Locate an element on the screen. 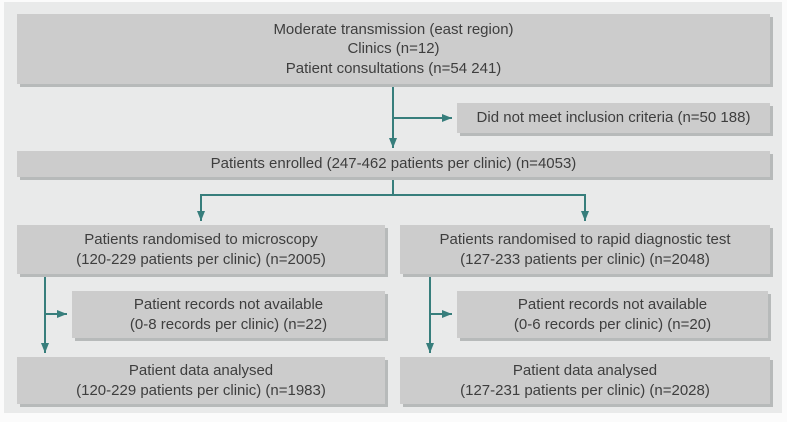  node-microscopy-missing-line1: Patient records not available is located at coordinates (228, 304).